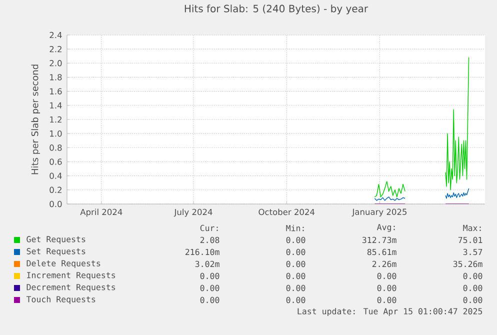 The image size is (497, 335). What do you see at coordinates (56, 91) in the screenshot?
I see `y-tick-label: 1.6` at bounding box center [56, 91].